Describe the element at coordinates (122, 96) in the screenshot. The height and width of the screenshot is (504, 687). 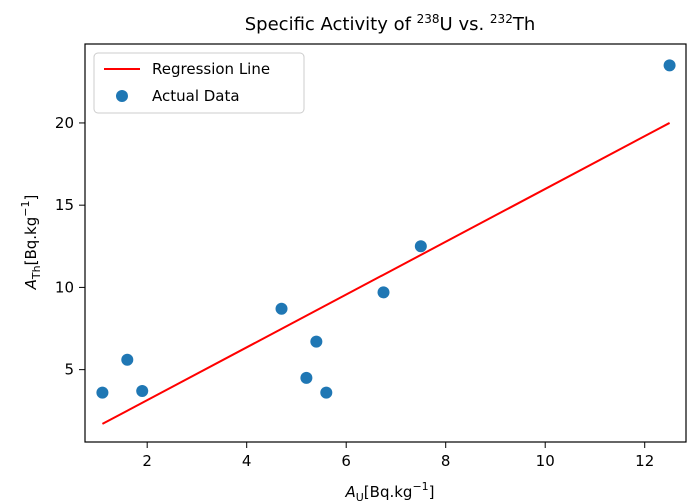
I see `legend-marker-swatch` at that location.